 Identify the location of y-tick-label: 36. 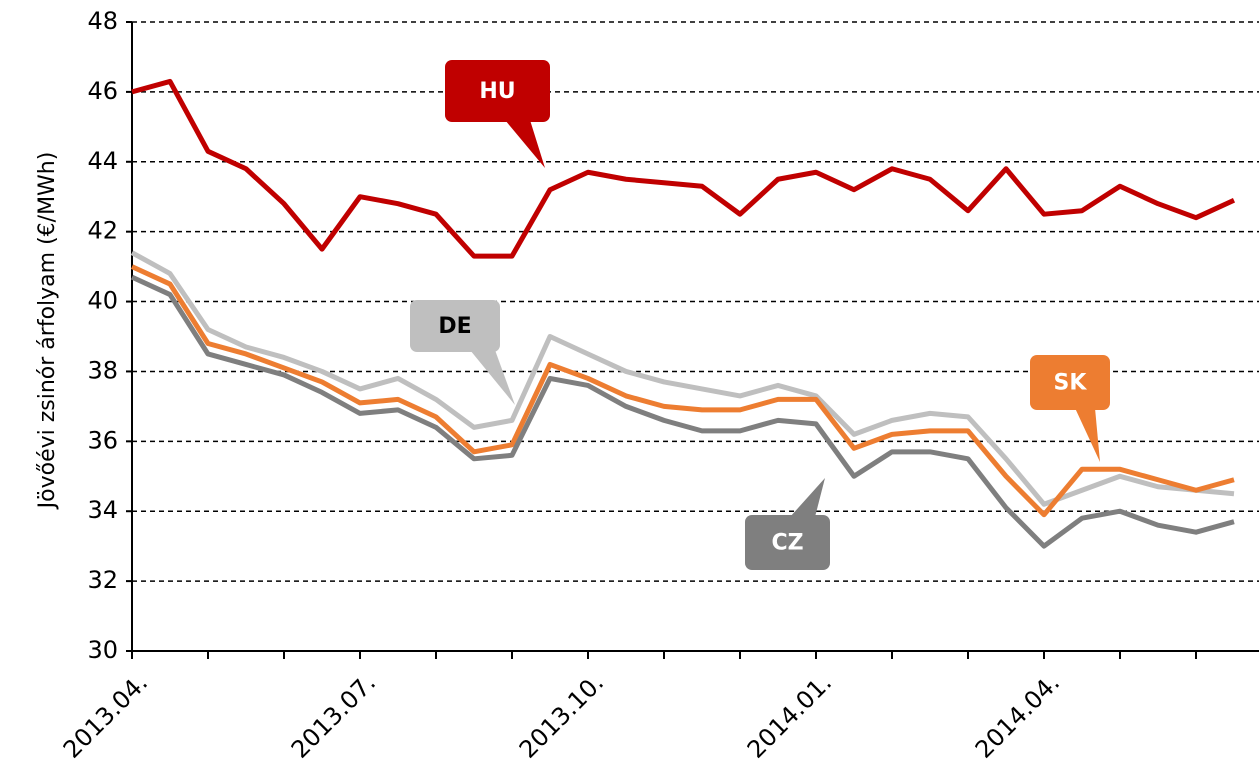
(102, 440).